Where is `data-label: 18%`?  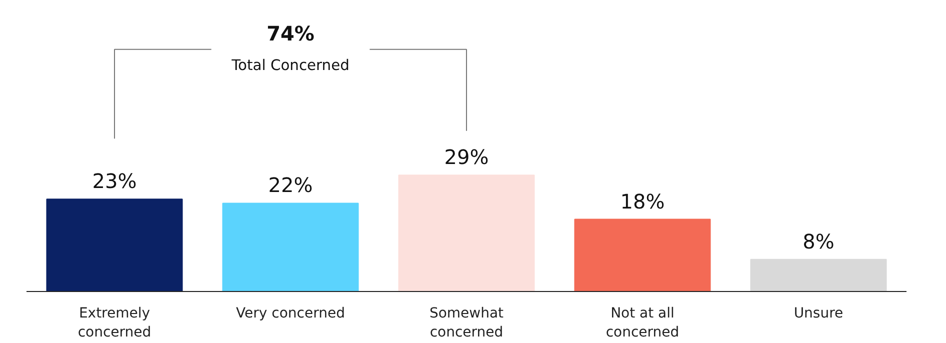 data-label: 18% is located at coordinates (642, 201).